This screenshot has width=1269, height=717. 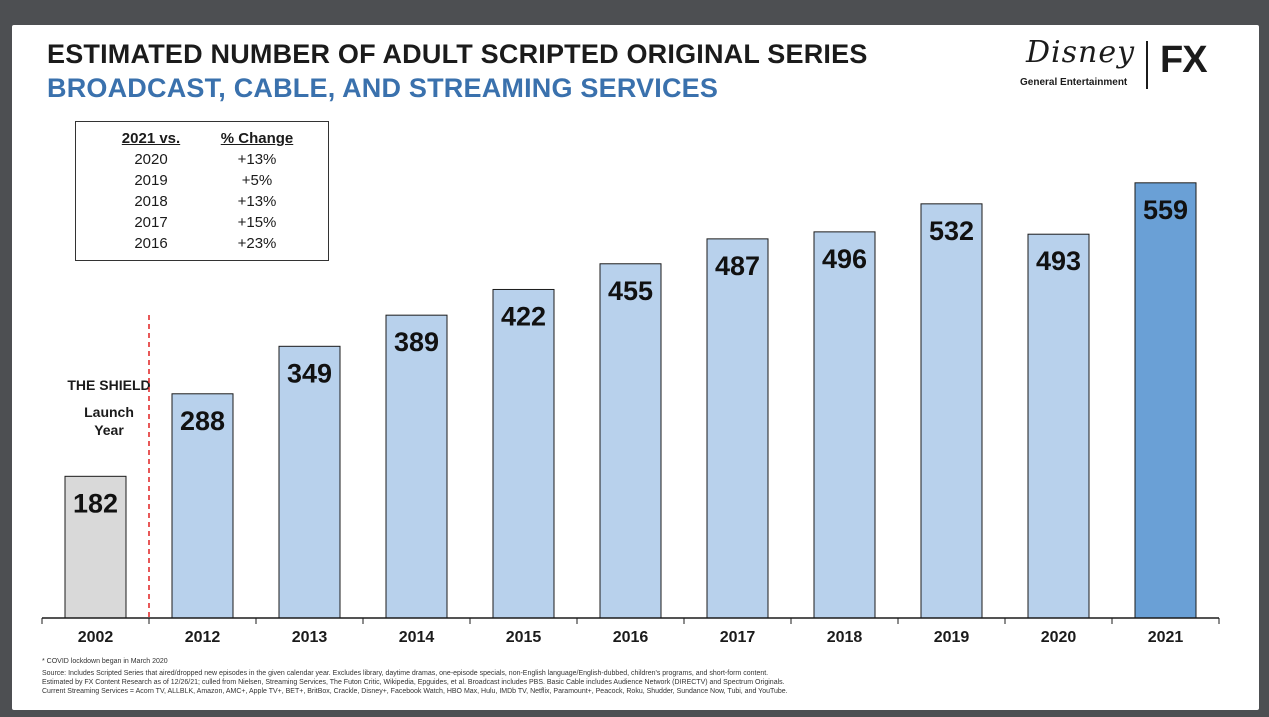 What do you see at coordinates (310, 637) in the screenshot?
I see `x-tick-2013: 2013` at bounding box center [310, 637].